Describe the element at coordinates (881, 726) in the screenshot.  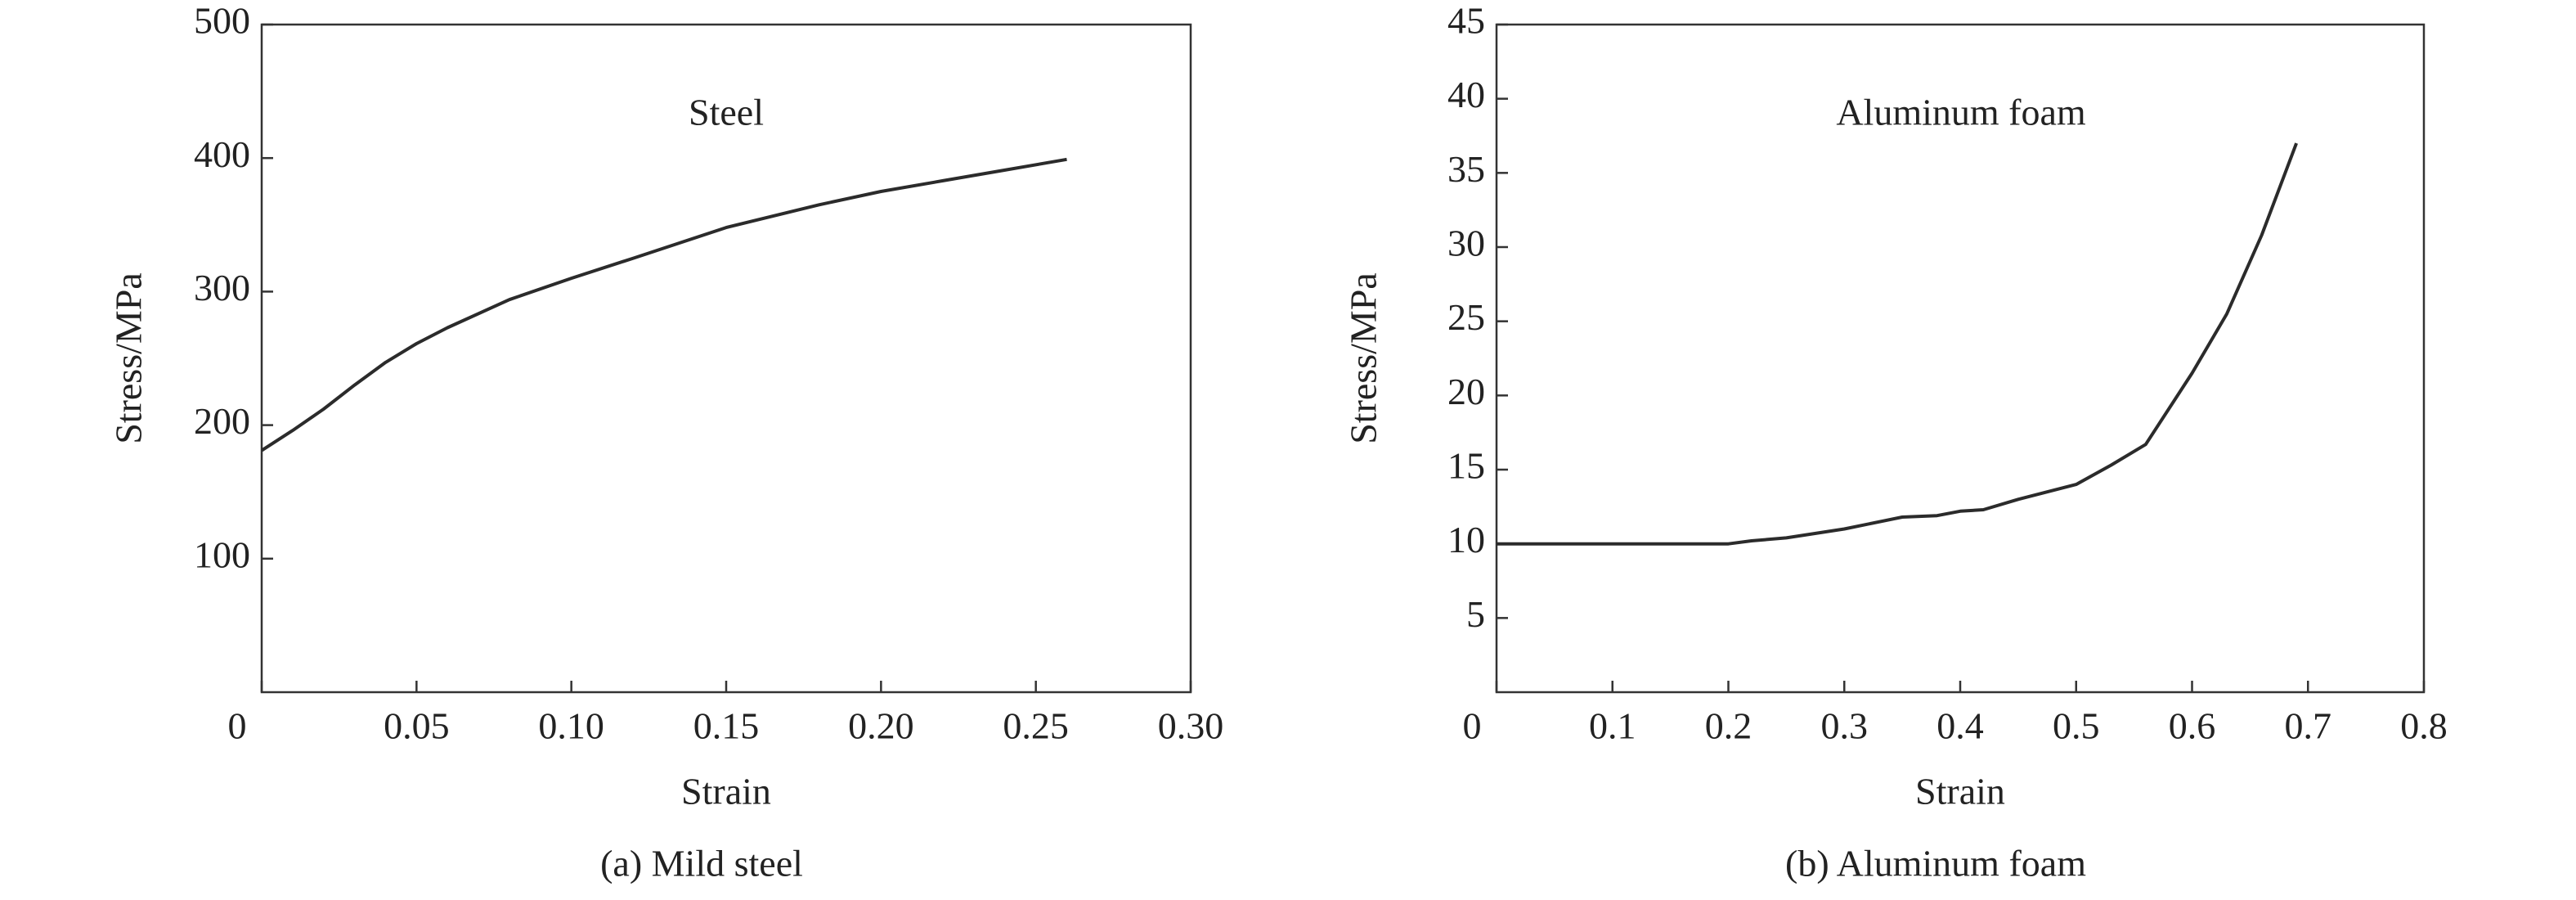
I see `x-tick-label: 0.20` at that location.